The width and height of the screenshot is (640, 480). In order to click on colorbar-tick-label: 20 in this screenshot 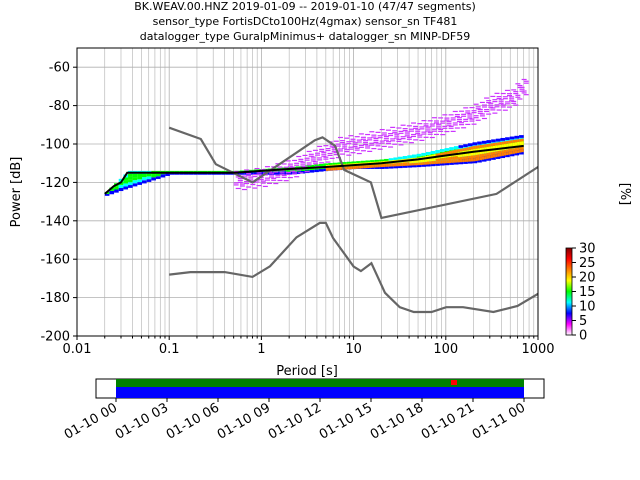, I will do `click(587, 278)`.